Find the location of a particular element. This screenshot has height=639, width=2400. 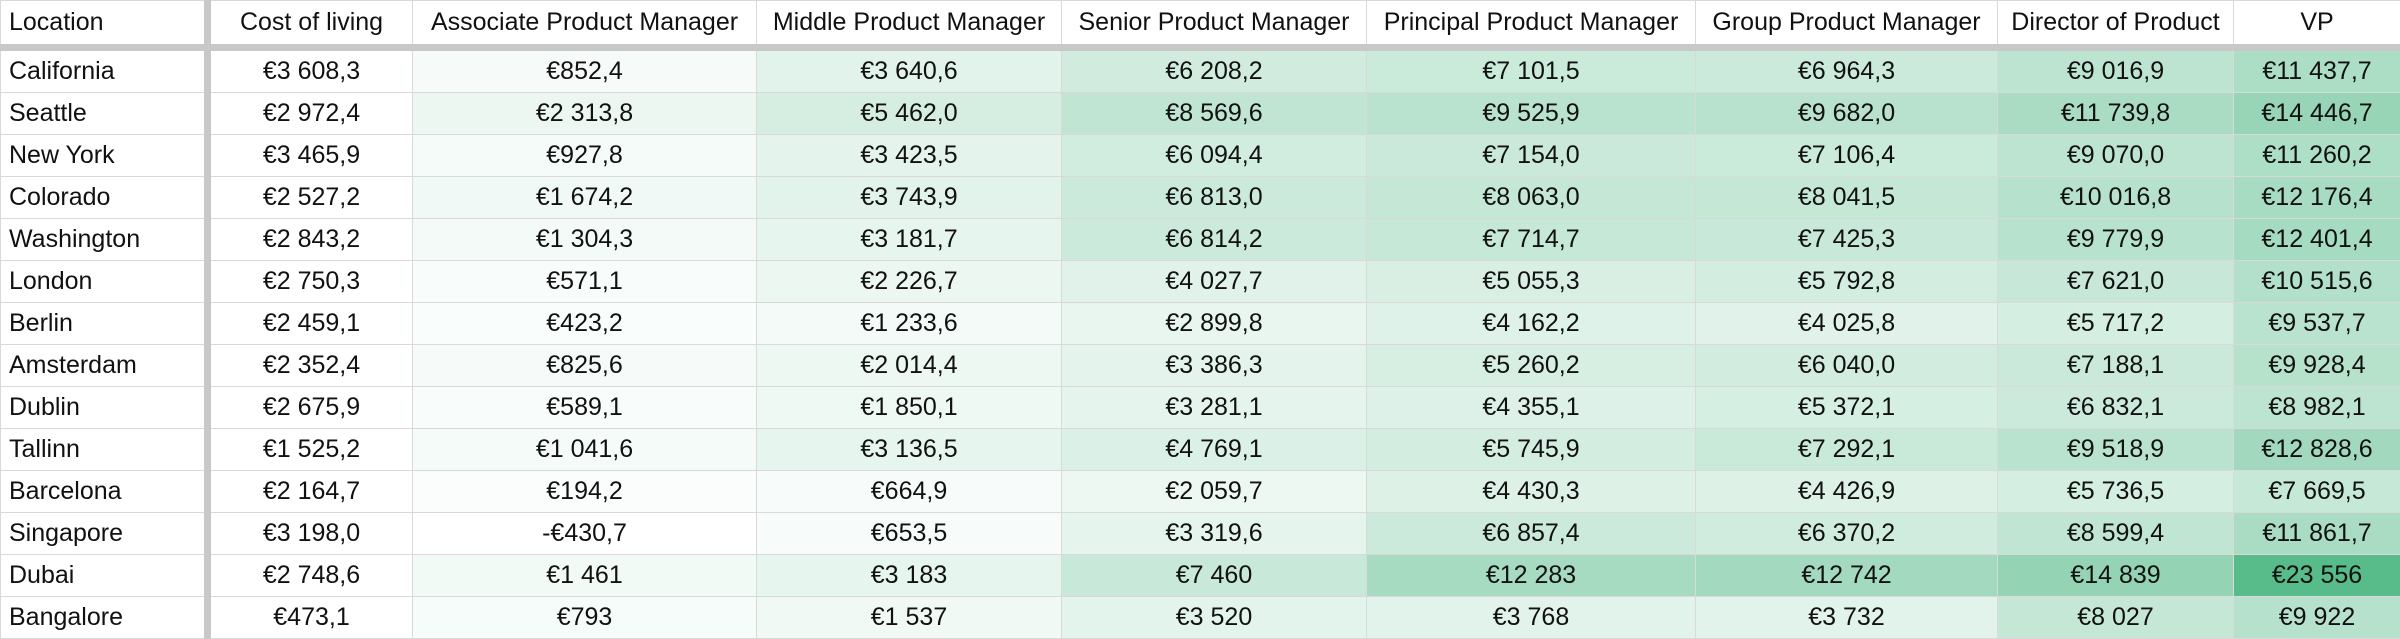

cell-location: Singapore is located at coordinates (104, 534).